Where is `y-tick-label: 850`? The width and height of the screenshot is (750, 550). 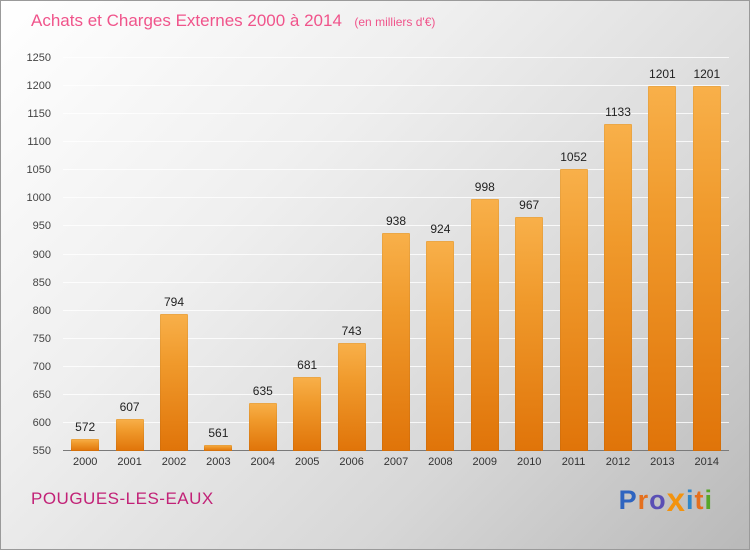
y-tick-label: 850 is located at coordinates (41, 282).